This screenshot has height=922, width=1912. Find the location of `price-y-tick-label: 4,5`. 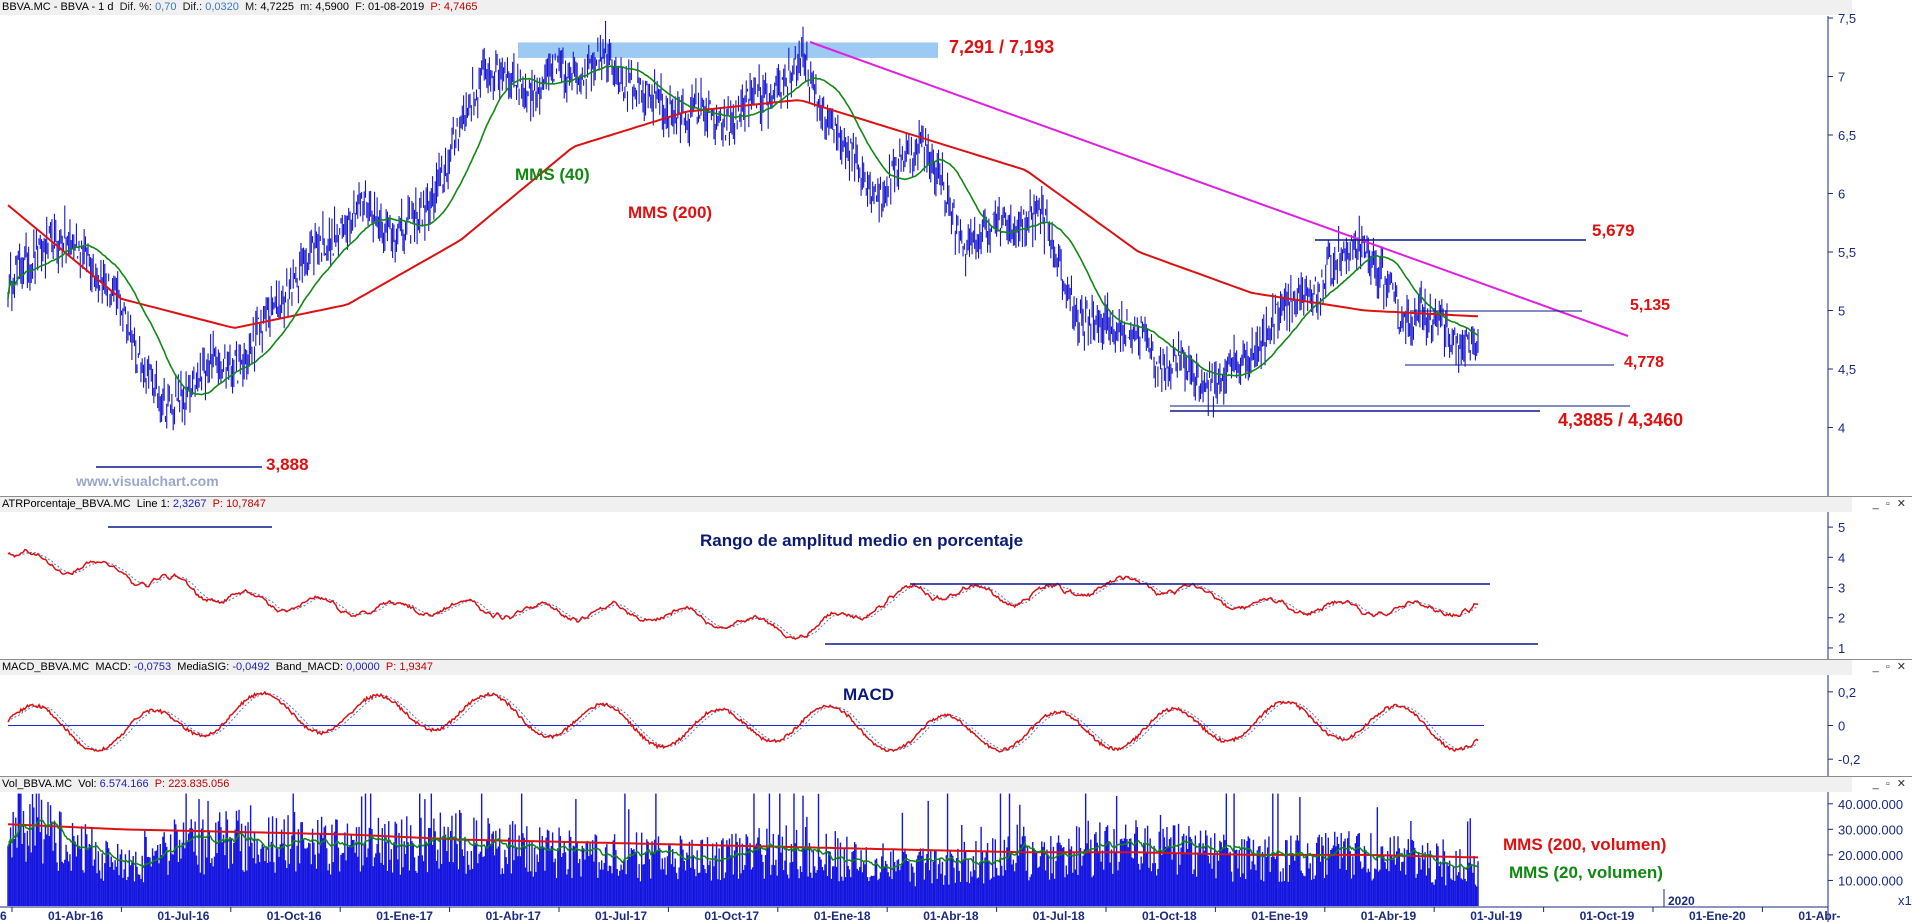

price-y-tick-label: 4,5 is located at coordinates (1847, 369).